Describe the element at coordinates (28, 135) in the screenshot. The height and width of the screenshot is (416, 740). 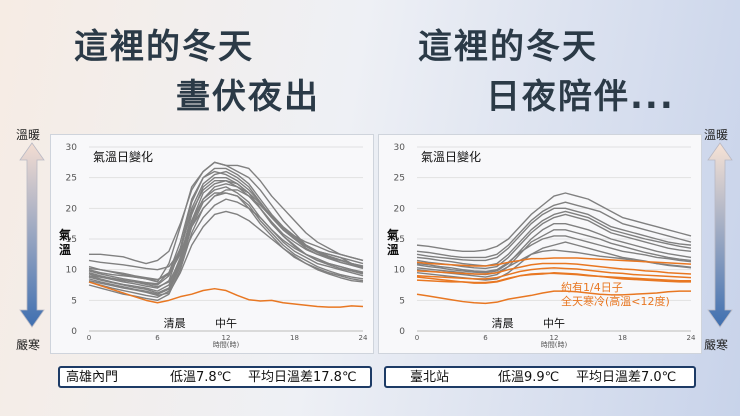
I see `warm-label-left: 溫暖` at that location.